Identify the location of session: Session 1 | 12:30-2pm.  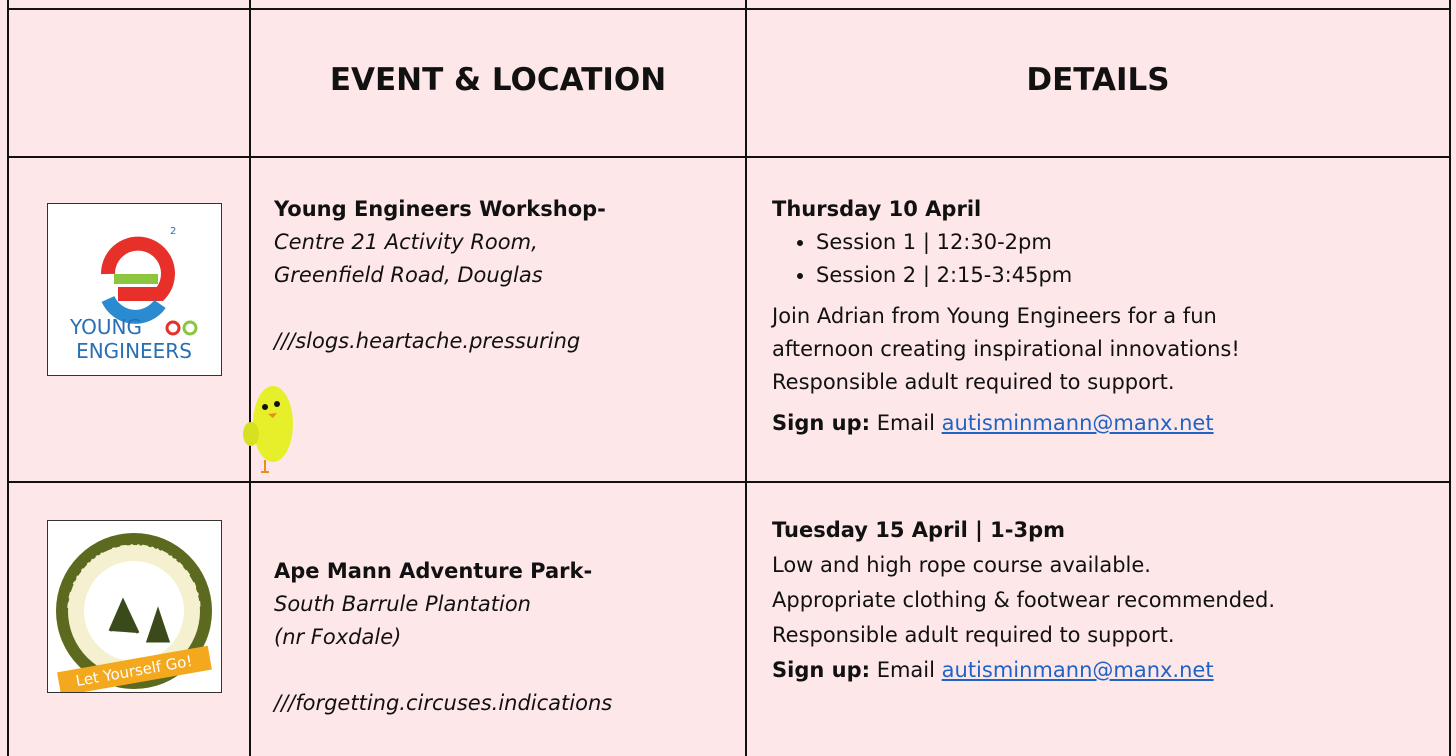
(1028, 242).